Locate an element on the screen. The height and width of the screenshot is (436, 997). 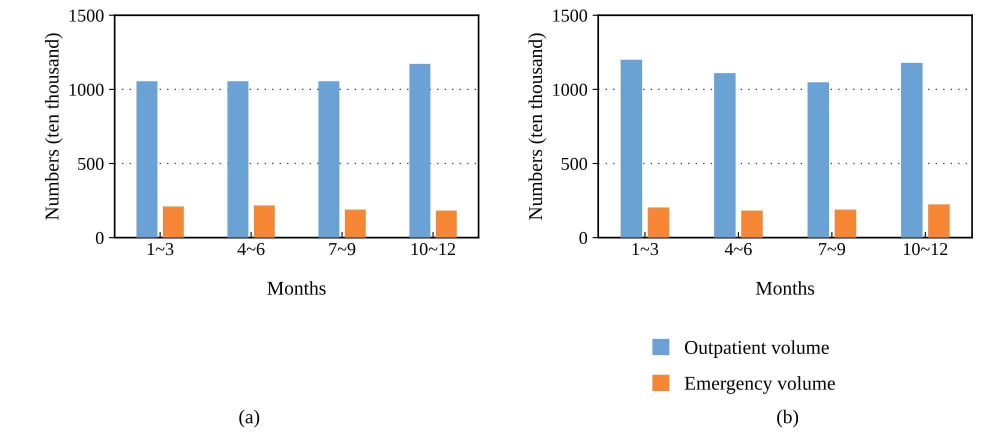
legend-label: Outpatient volume is located at coordinates (757, 349).